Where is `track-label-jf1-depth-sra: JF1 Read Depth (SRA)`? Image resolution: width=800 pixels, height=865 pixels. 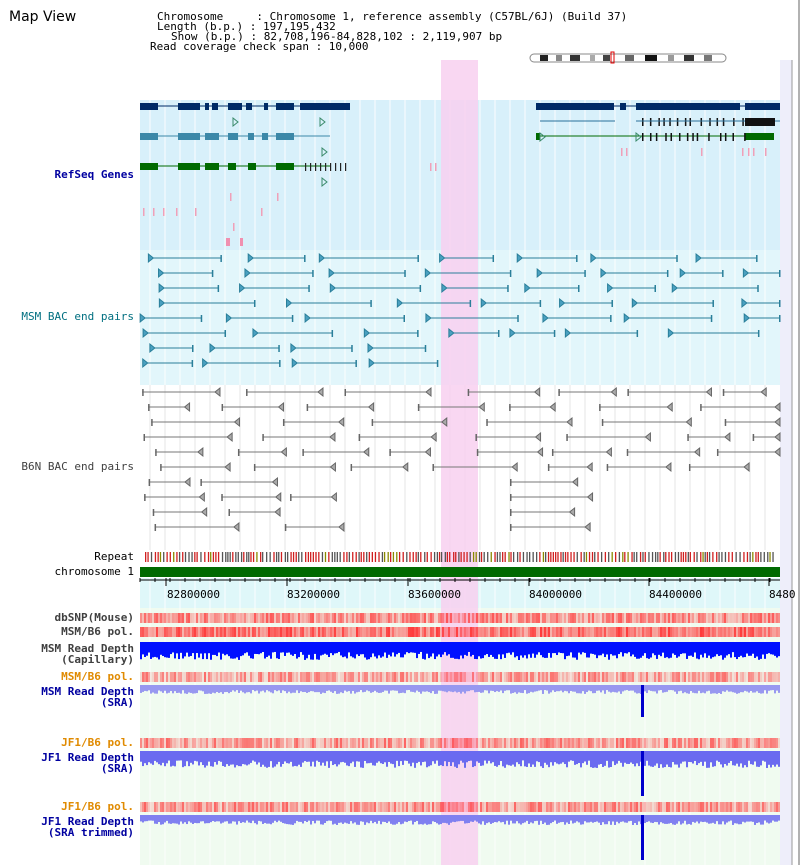
track-label-jf1-depth-sra: JF1 Read Depth (SRA) is located at coordinates (87, 763).